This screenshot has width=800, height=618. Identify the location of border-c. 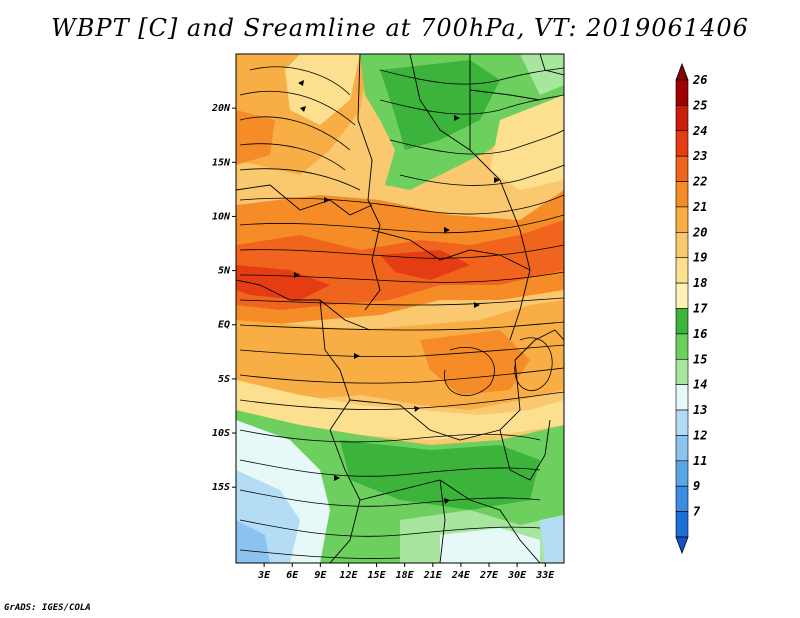
(451, 250).